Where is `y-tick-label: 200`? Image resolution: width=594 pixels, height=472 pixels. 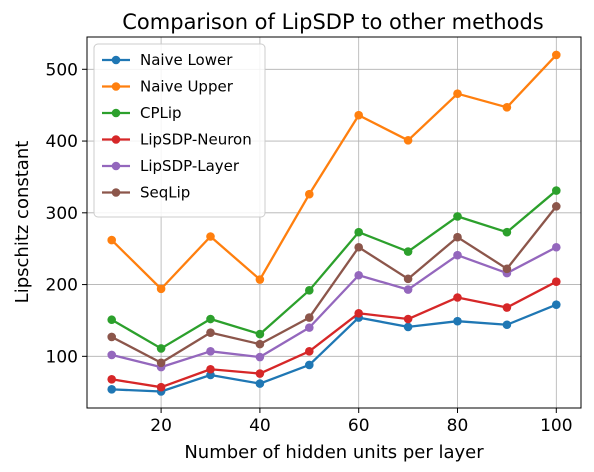
y-tick-label: 200 is located at coordinates (62, 286).